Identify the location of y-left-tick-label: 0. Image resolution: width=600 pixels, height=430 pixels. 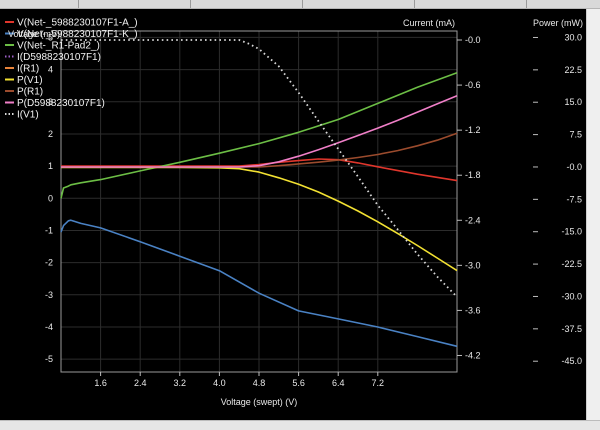
(50, 198).